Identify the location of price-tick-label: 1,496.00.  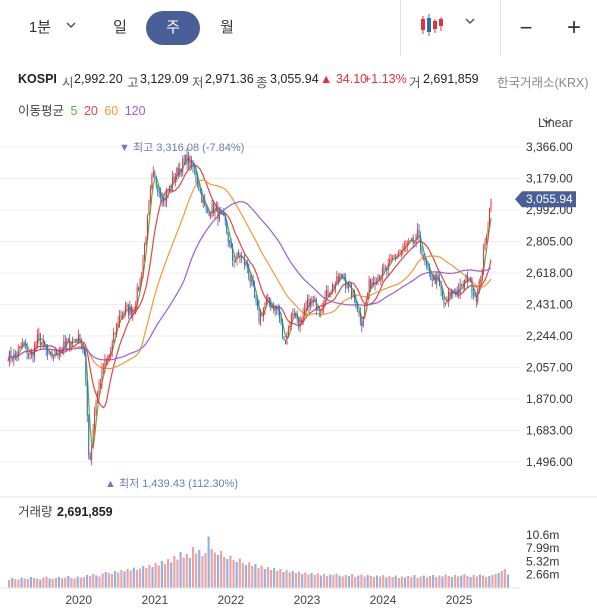
(549, 462).